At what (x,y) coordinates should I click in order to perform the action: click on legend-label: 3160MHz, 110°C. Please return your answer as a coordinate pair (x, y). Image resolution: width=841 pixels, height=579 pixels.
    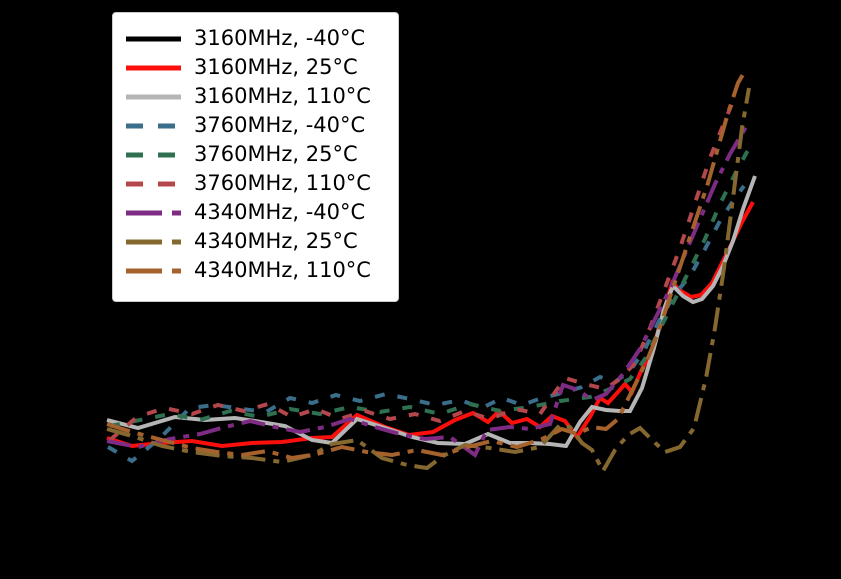
    Looking at the image, I should click on (282, 96).